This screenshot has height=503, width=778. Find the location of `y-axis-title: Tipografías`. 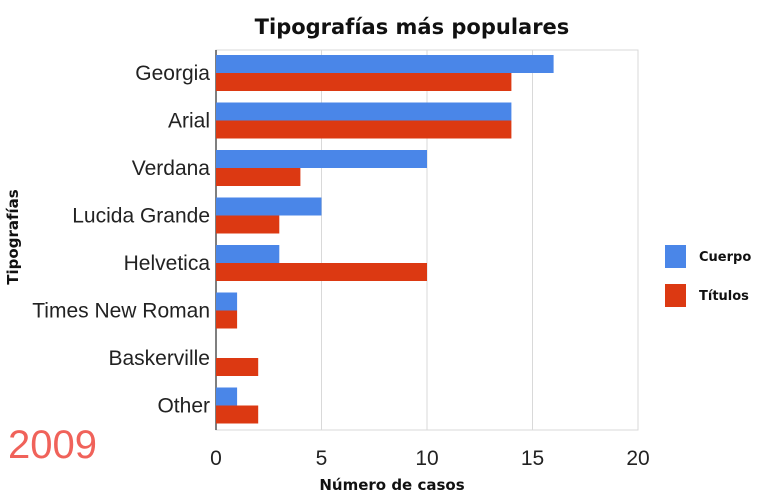

y-axis-title: Tipografías is located at coordinates (13, 236).